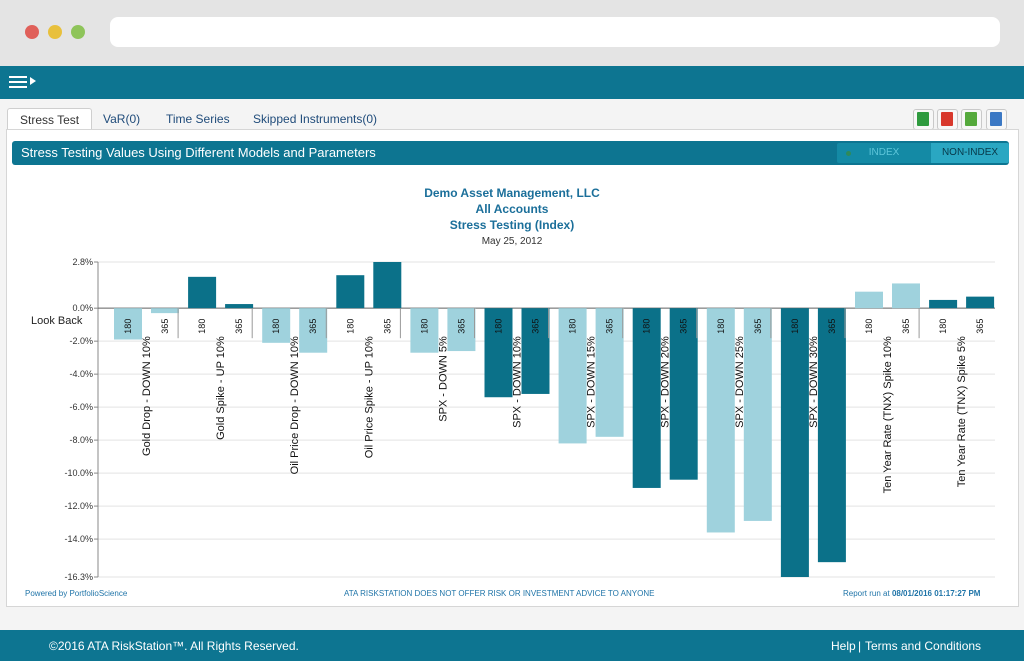 The image size is (1024, 661). I want to click on help-link: Help, so click(843, 646).